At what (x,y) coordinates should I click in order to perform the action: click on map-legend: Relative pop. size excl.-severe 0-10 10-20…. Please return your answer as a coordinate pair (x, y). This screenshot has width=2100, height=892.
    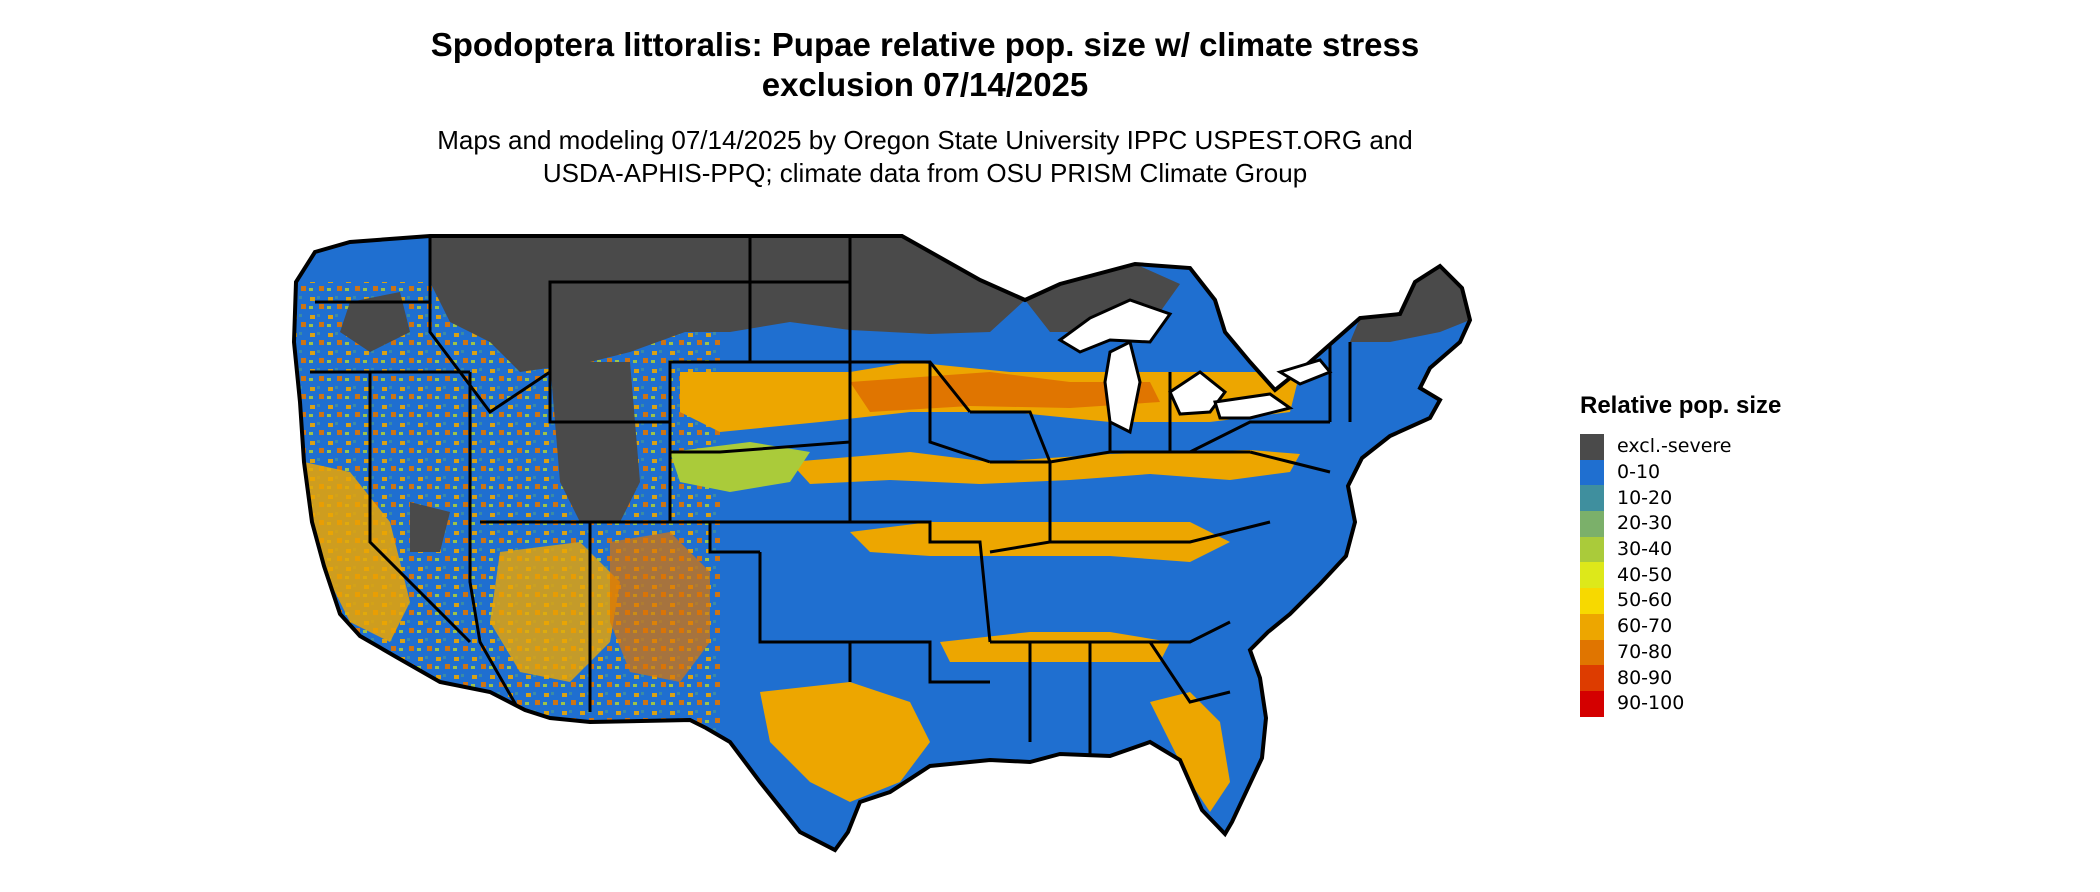
    Looking at the image, I should click on (1680, 554).